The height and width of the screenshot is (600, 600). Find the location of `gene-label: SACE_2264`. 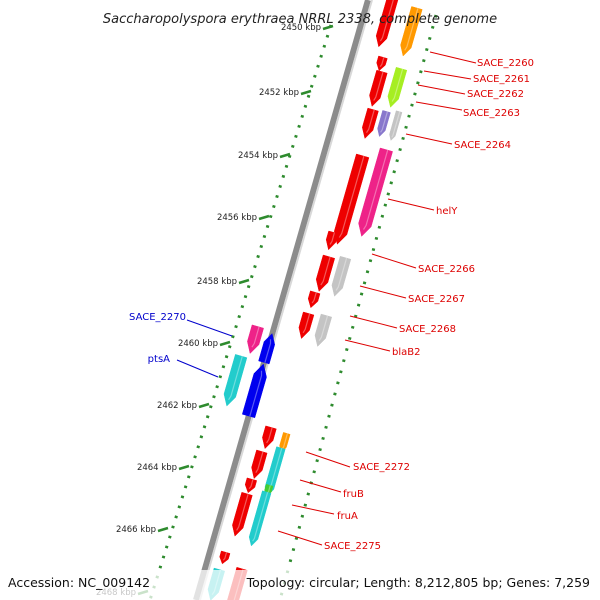

gene-label: SACE_2264 is located at coordinates (482, 145).